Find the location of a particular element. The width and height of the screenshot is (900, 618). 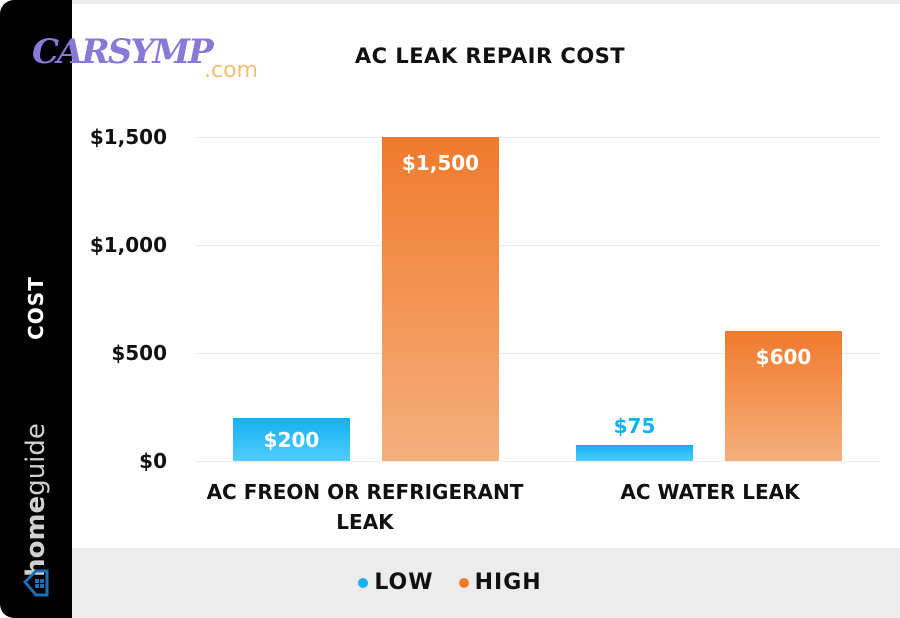

bar-value: $200 is located at coordinates (291, 440).